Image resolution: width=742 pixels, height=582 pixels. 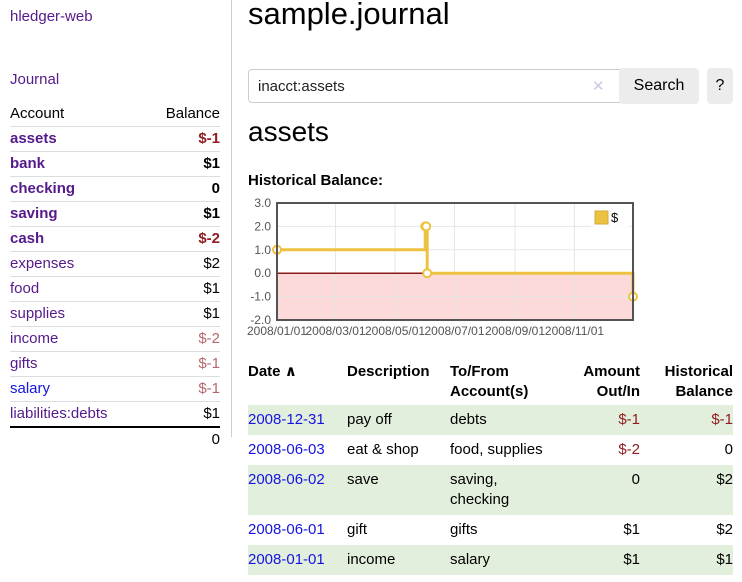 I want to click on register-date-link: 2008-12-31, so click(x=286, y=419).